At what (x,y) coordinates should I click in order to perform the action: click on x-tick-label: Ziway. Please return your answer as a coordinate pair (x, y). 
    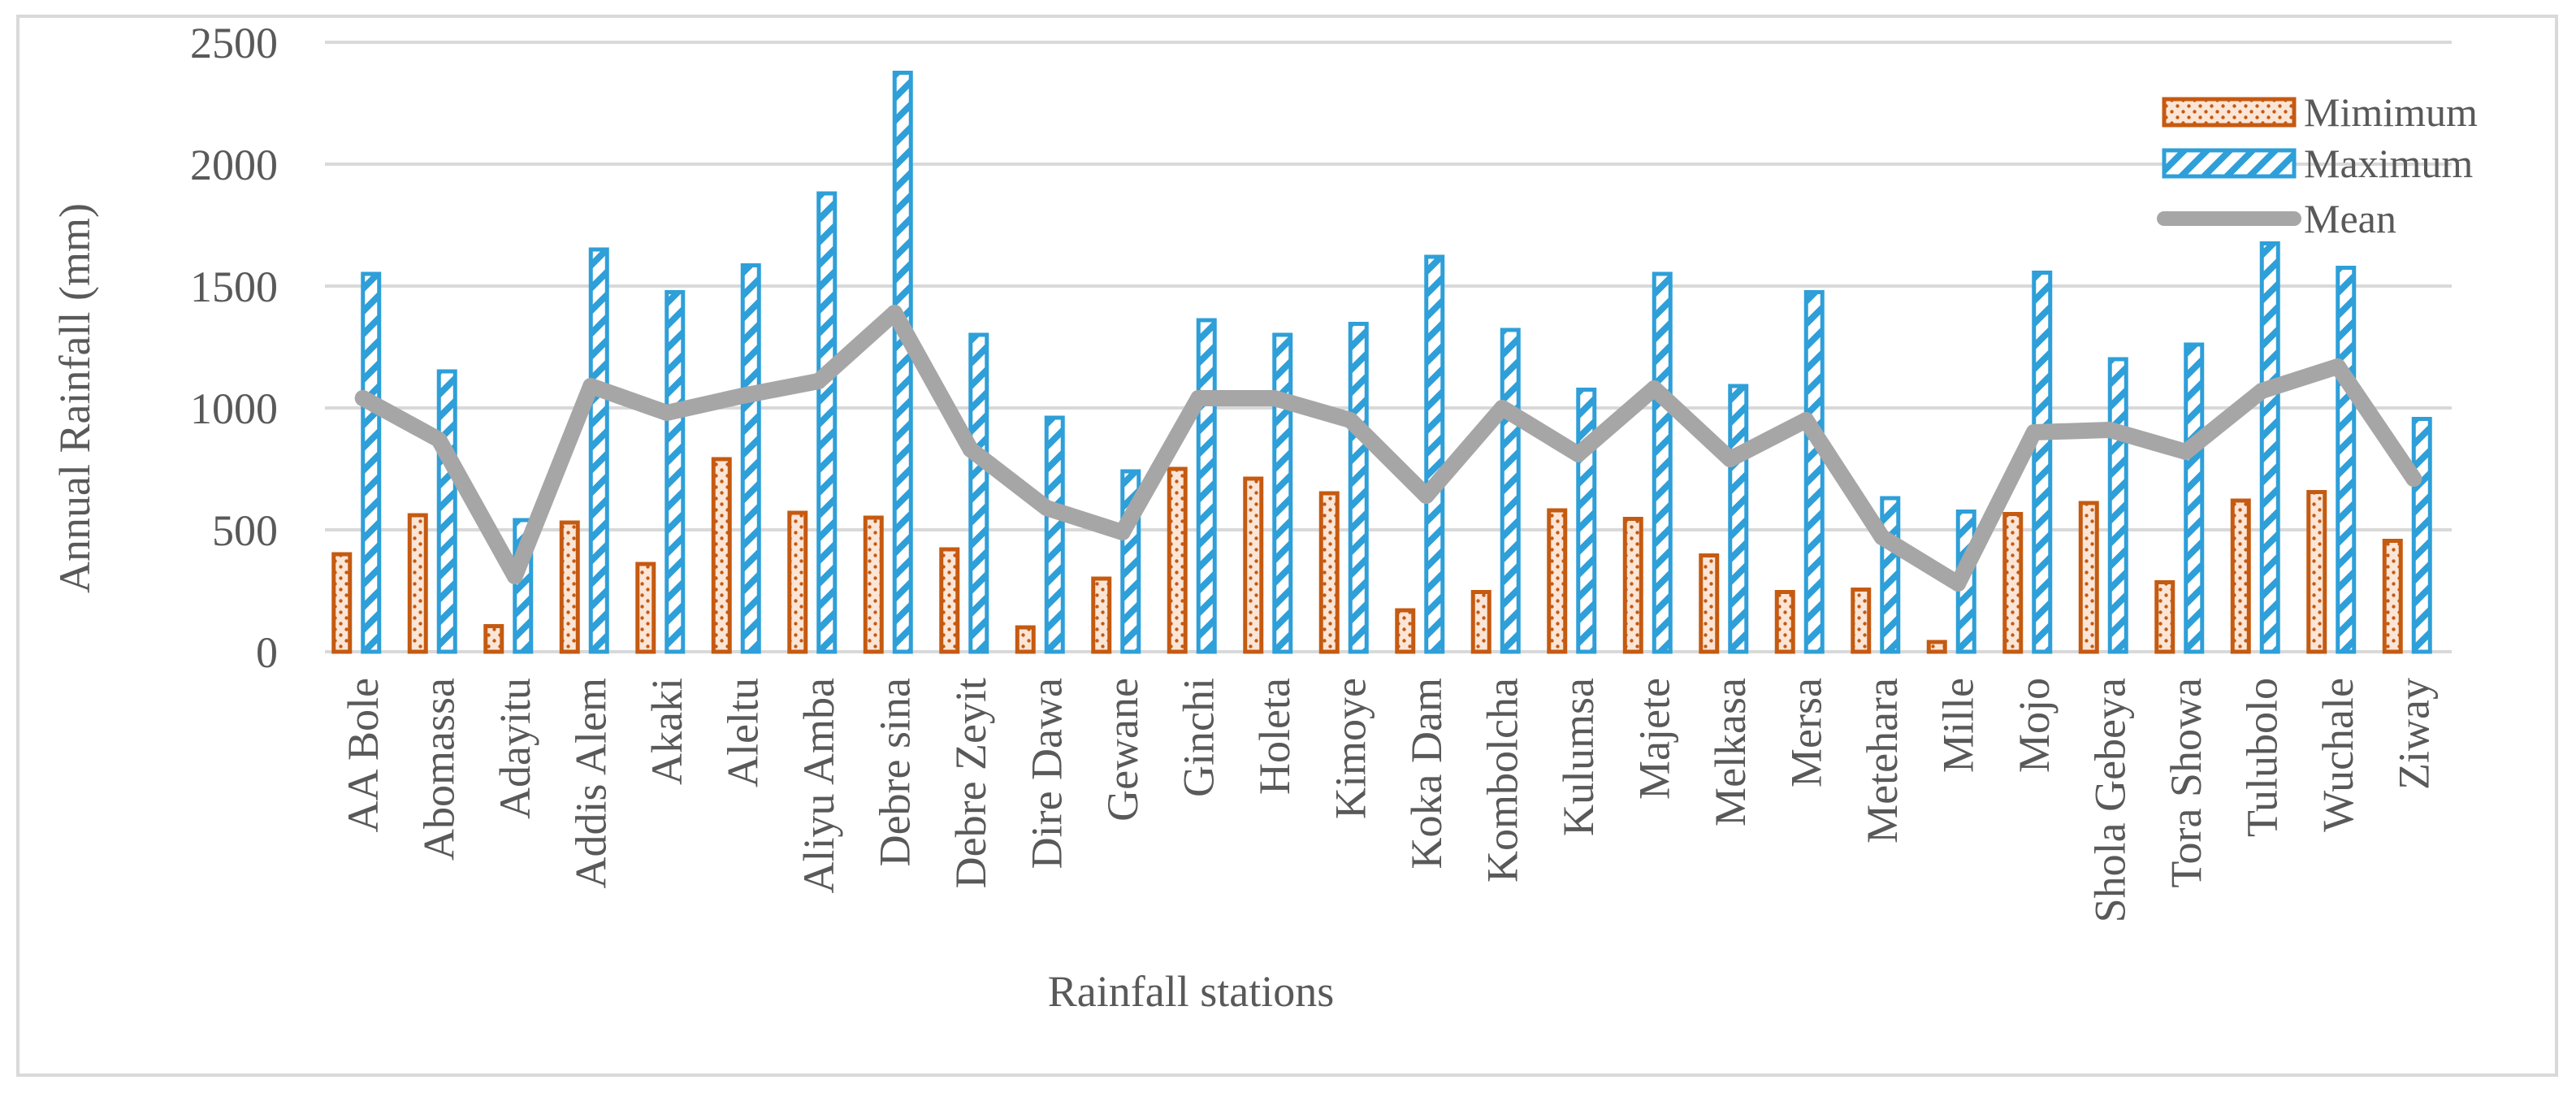
    Looking at the image, I should click on (2413, 734).